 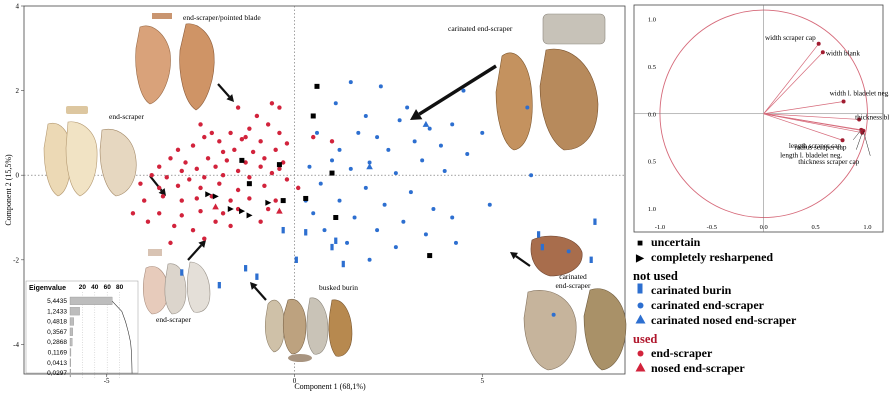 What do you see at coordinates (668, 242) in the screenshot?
I see `legend-item-uncertain: ■ uncertain` at bounding box center [668, 242].